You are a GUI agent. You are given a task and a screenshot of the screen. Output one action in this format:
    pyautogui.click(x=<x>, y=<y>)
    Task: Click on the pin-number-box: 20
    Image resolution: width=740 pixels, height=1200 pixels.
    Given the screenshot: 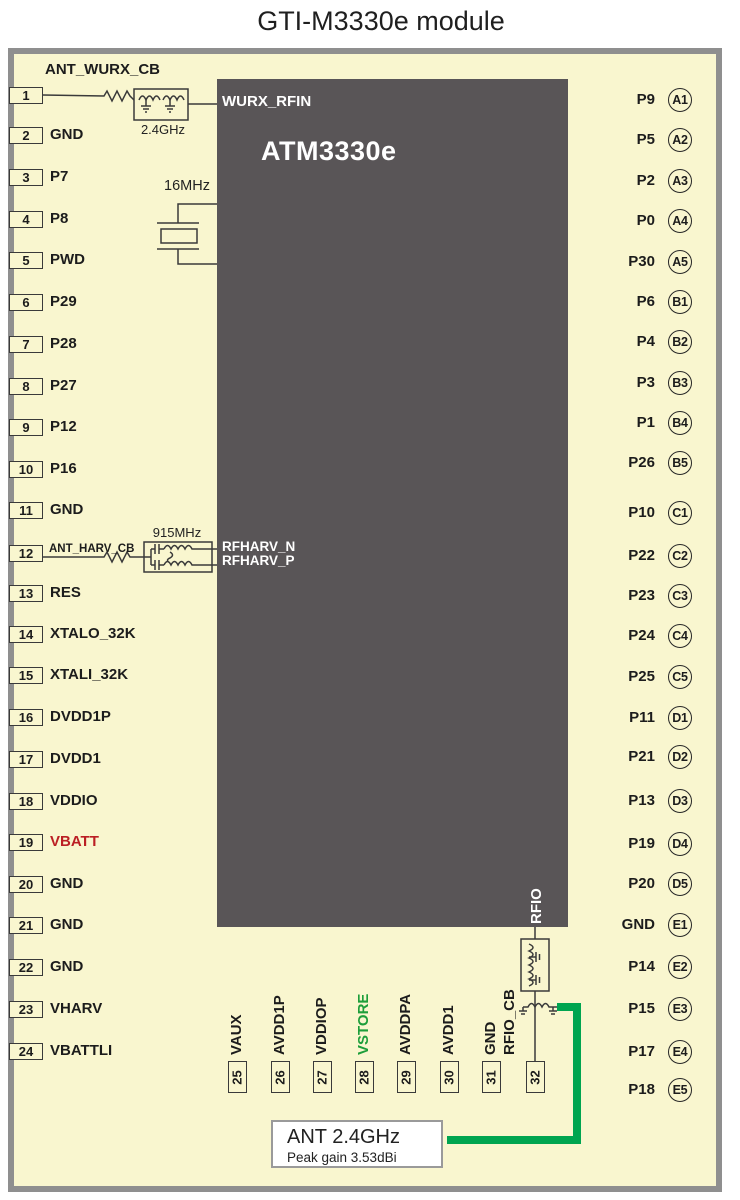 What is the action you would take?
    pyautogui.click(x=26, y=884)
    